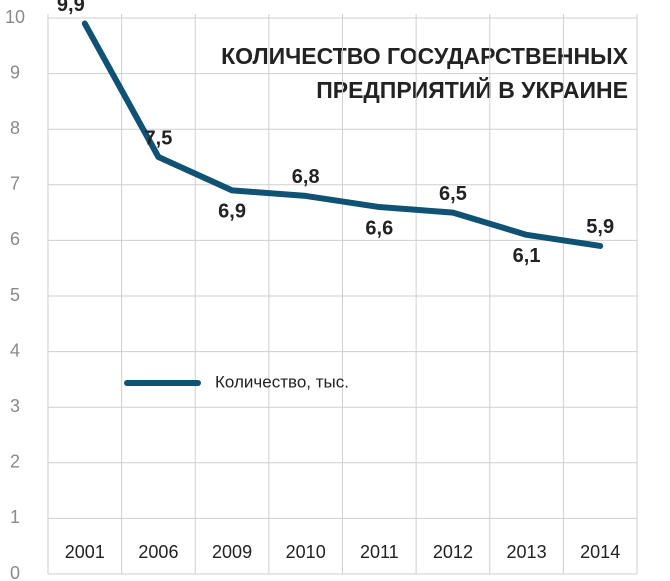  What do you see at coordinates (15, 350) in the screenshot?
I see `y-tick-label: 4` at bounding box center [15, 350].